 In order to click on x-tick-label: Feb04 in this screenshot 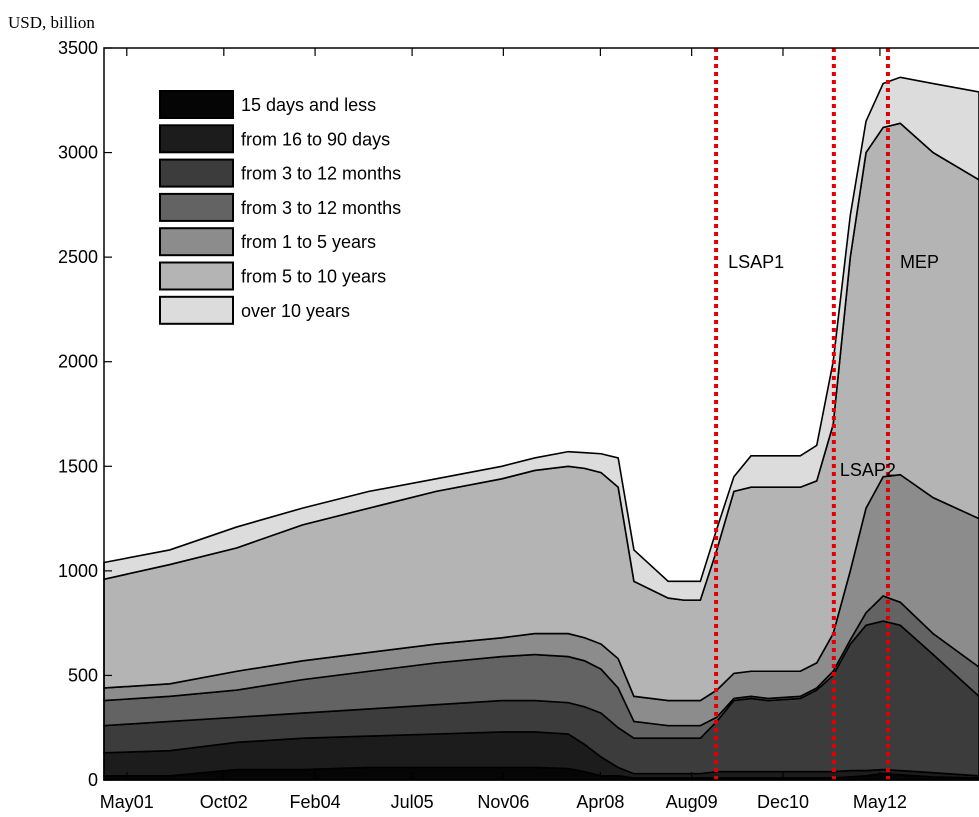, I will do `click(315, 802)`.